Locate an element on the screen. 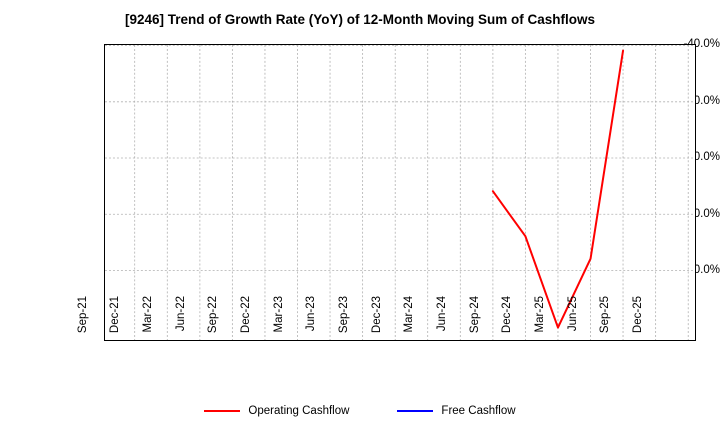 Image resolution: width=720 pixels, height=440 pixels. x-tick-label: Mar-25 is located at coordinates (540, 314).